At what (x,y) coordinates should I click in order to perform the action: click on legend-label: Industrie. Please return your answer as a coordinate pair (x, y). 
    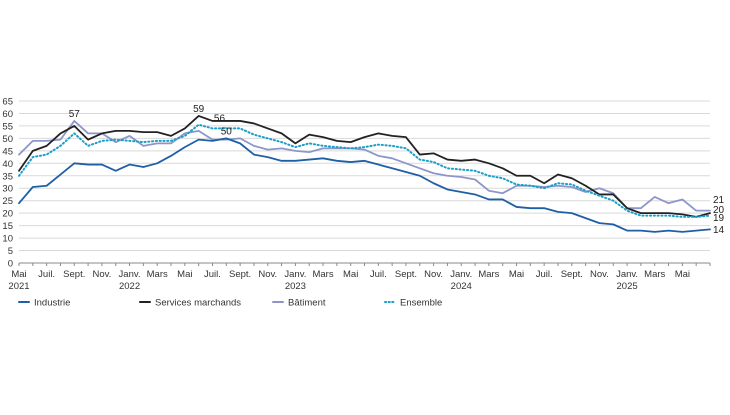
    Looking at the image, I should click on (52, 303).